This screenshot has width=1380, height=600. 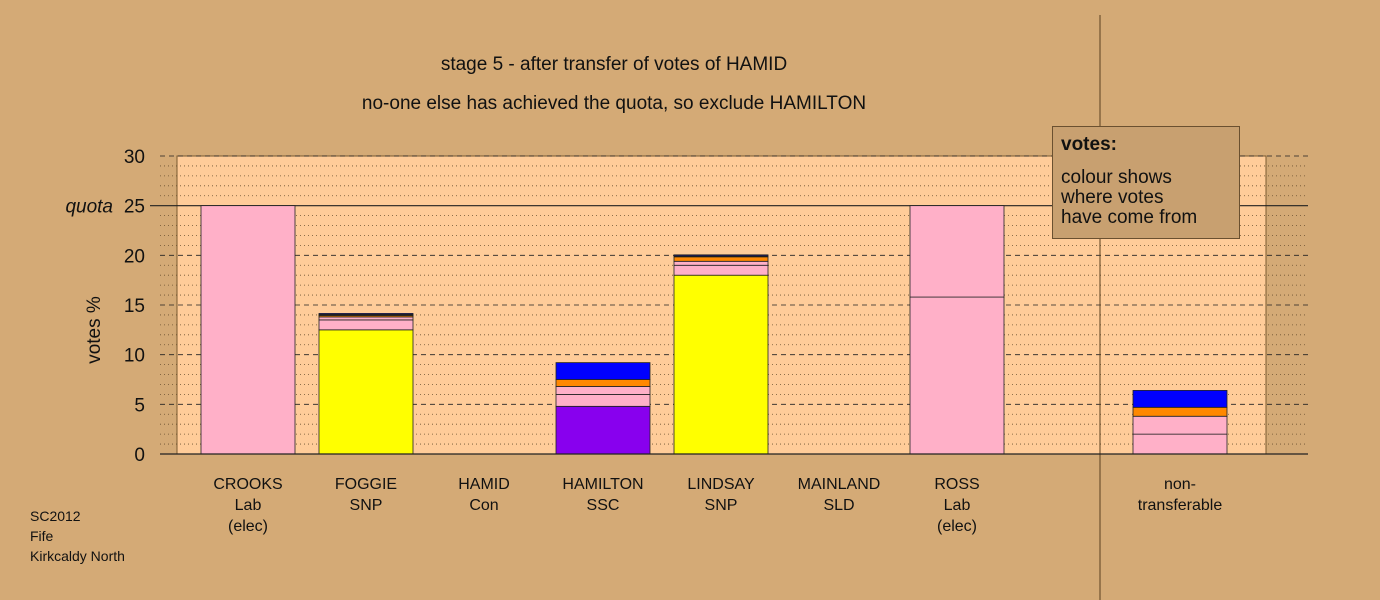 I want to click on y-axis-label: votes %, so click(x=94, y=330).